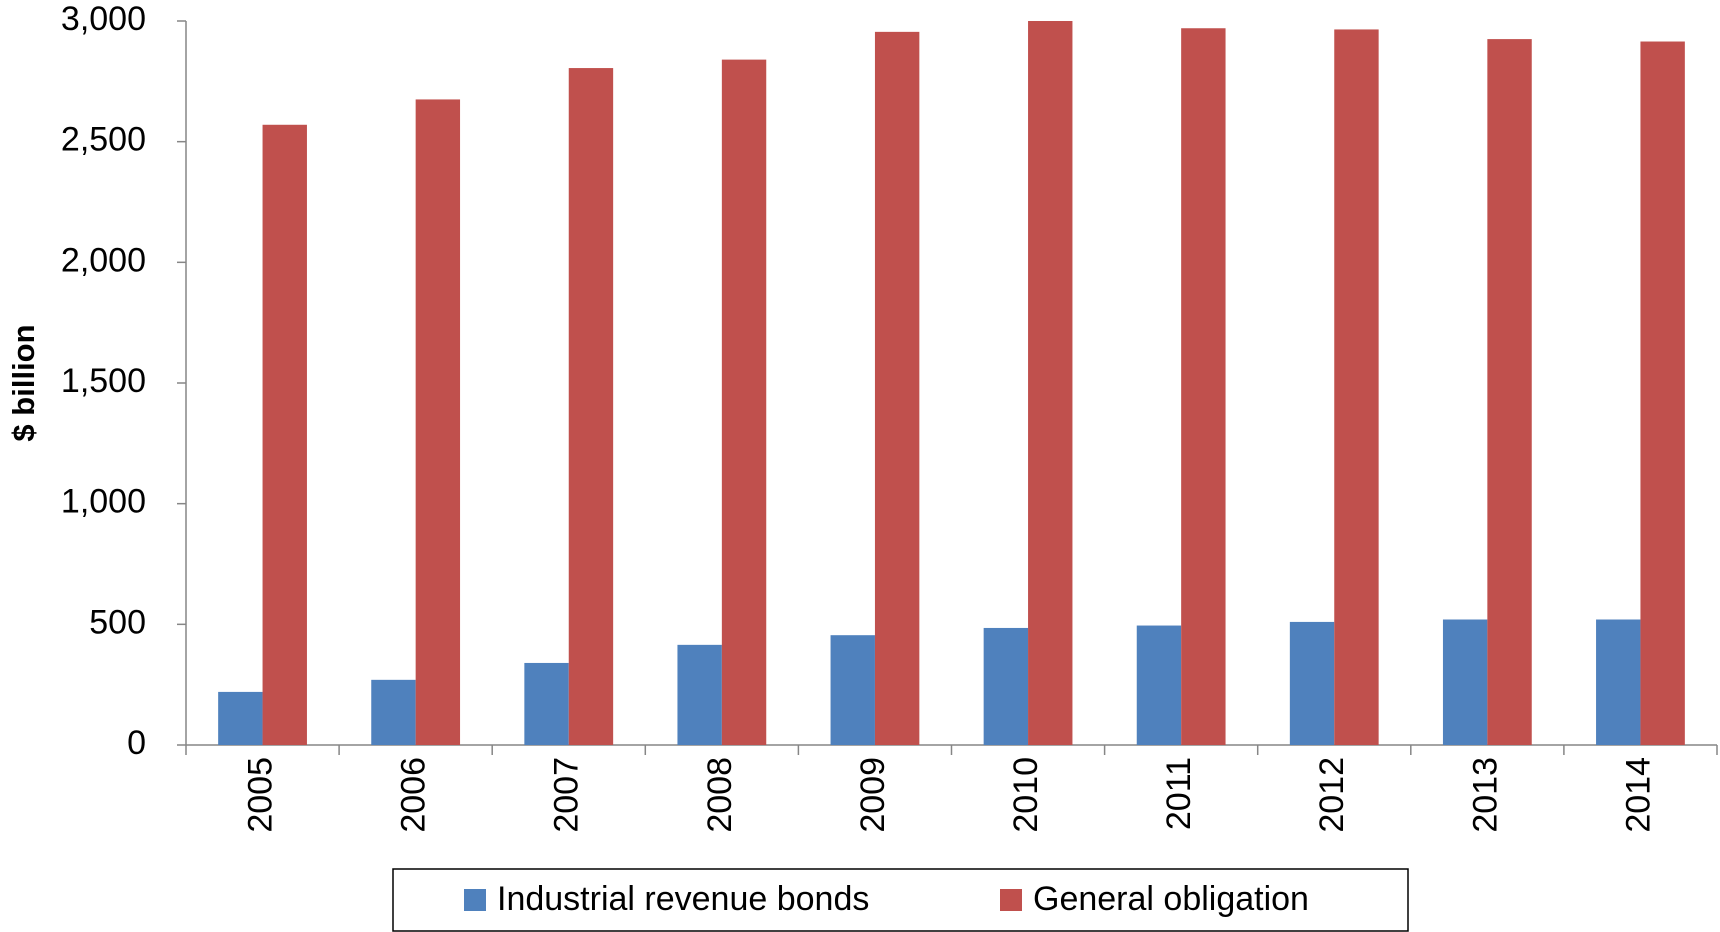 This screenshot has height=932, width=1720. I want to click on y-tick-label: 2,500, so click(103, 140).